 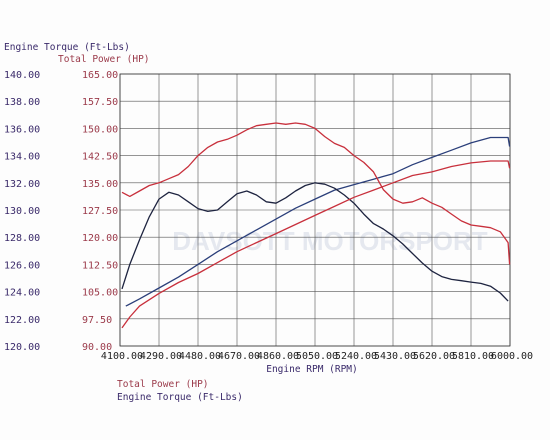 What do you see at coordinates (22, 211) in the screenshot?
I see `torque-tick-label: 130.00` at bounding box center [22, 211].